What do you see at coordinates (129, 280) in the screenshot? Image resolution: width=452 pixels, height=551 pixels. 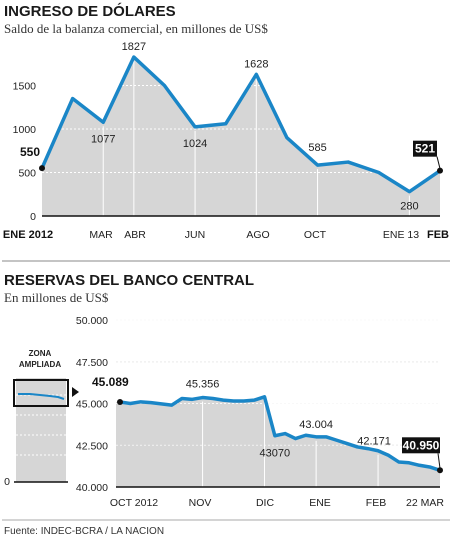 I see `chart2-title: RESERVAS DEL BANCO CENTRAL` at bounding box center [129, 280].